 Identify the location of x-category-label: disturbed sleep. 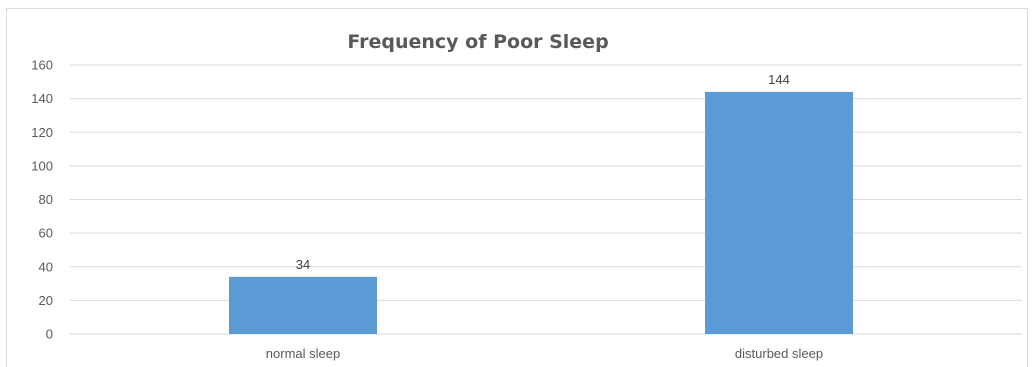
(779, 353).